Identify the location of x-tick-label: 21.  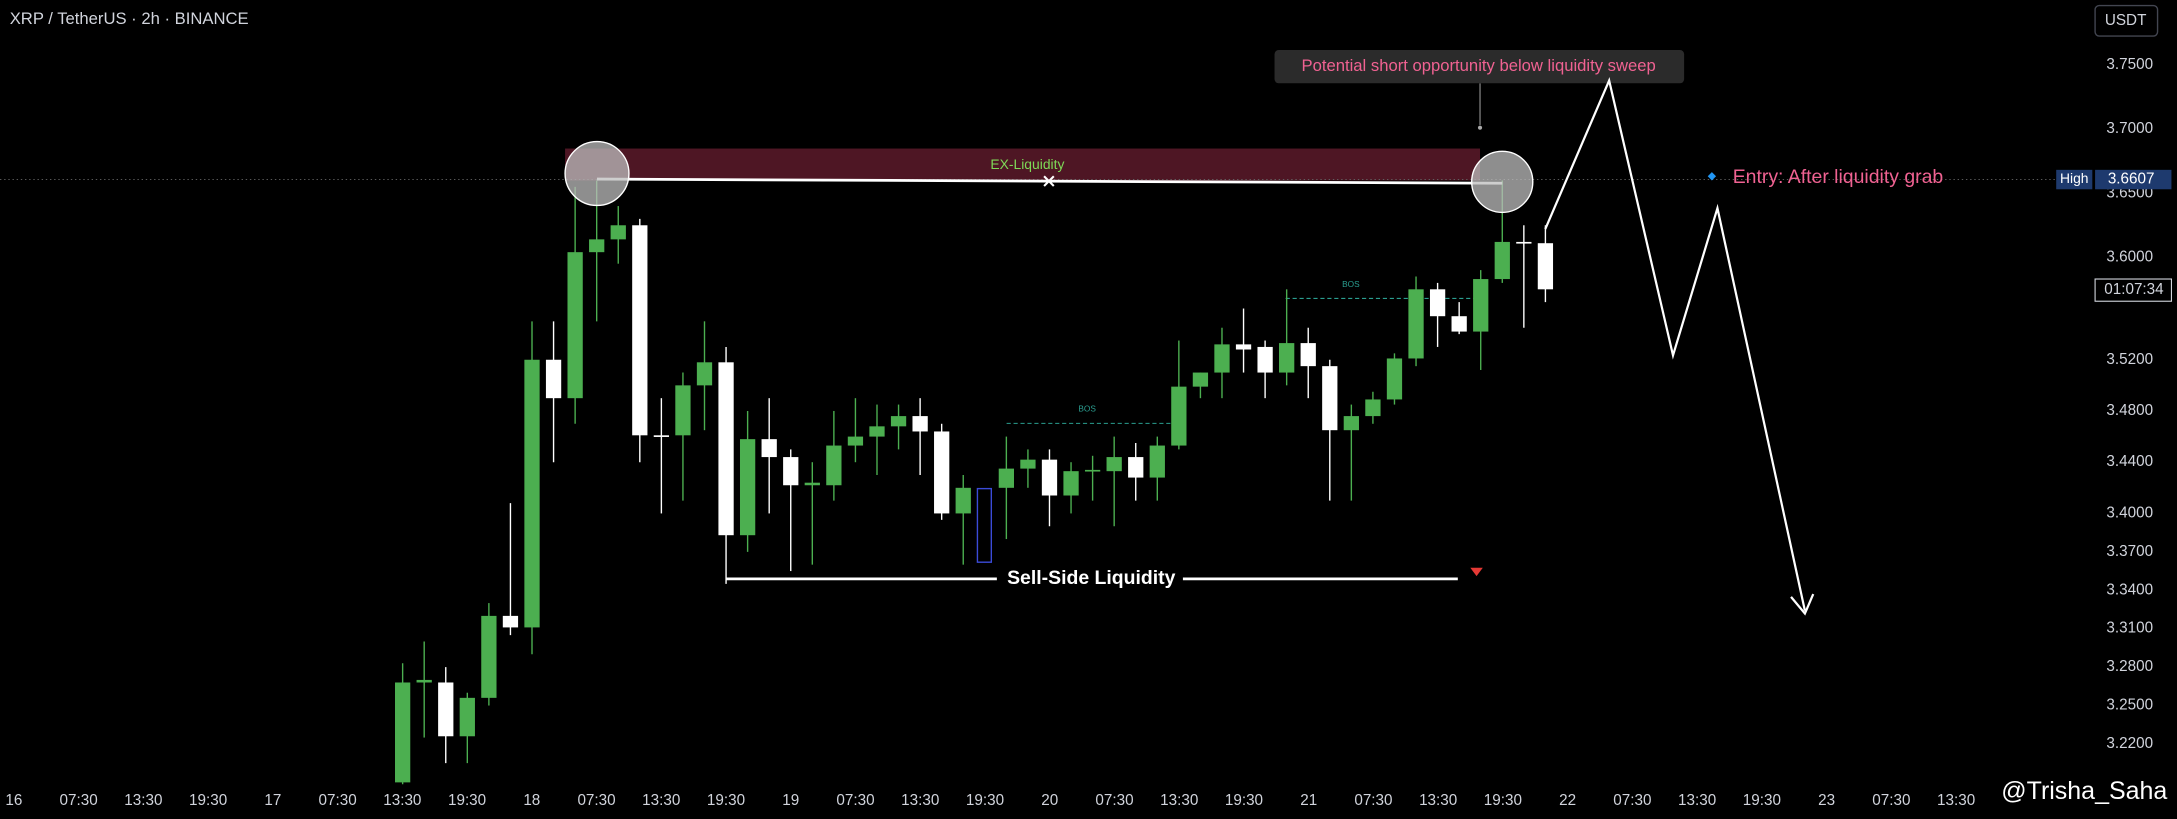
(1308, 800).